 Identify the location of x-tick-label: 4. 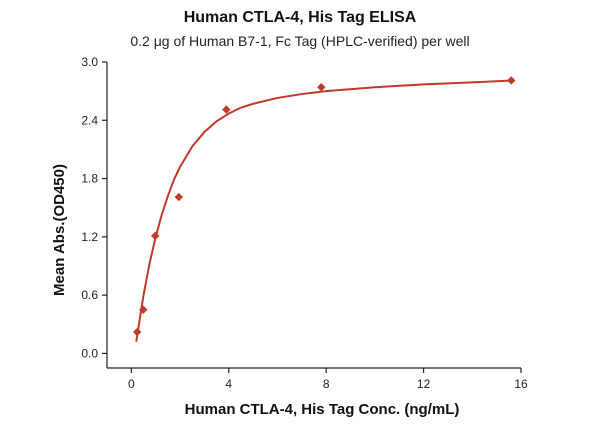
(228, 384).